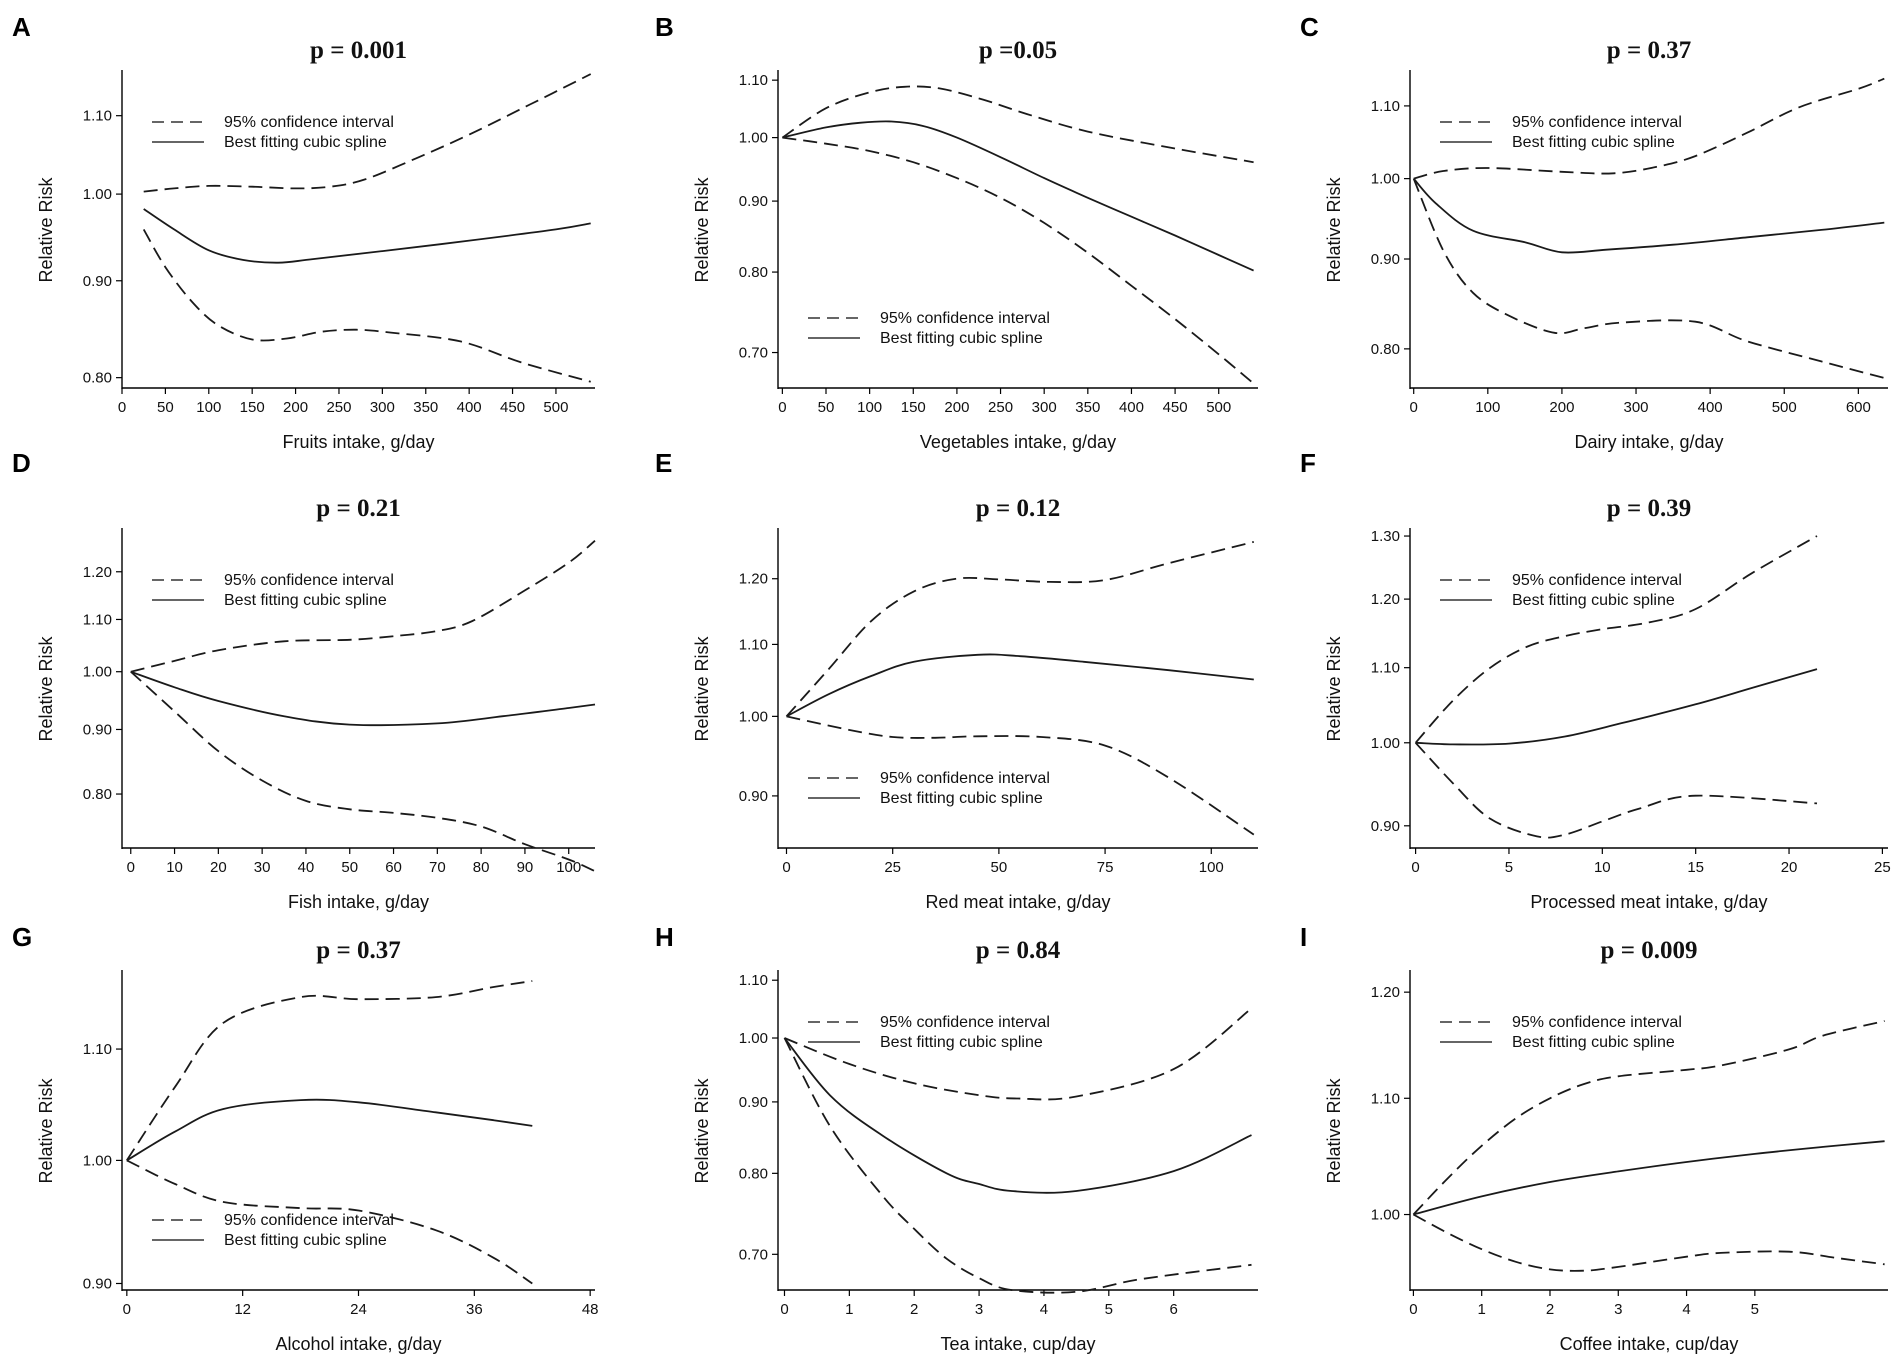 The width and height of the screenshot is (1901, 1356). I want to click on x-tick-label: 36, so click(474, 1309).